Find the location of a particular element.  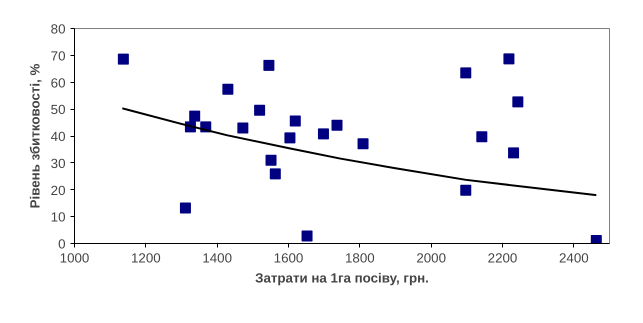

y-tick-label: 70 is located at coordinates (58, 56).